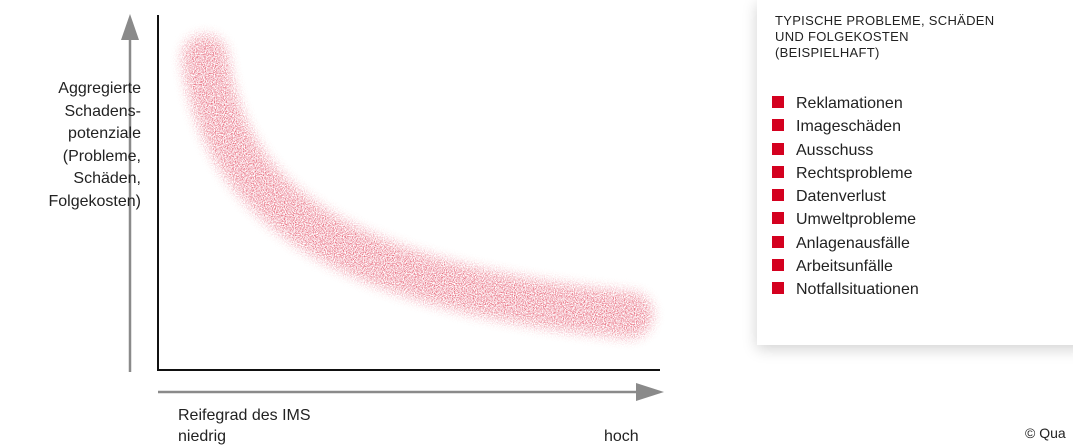 This screenshot has width=1073, height=448. I want to click on y-label-line-text: Folgekosten), so click(95, 201).